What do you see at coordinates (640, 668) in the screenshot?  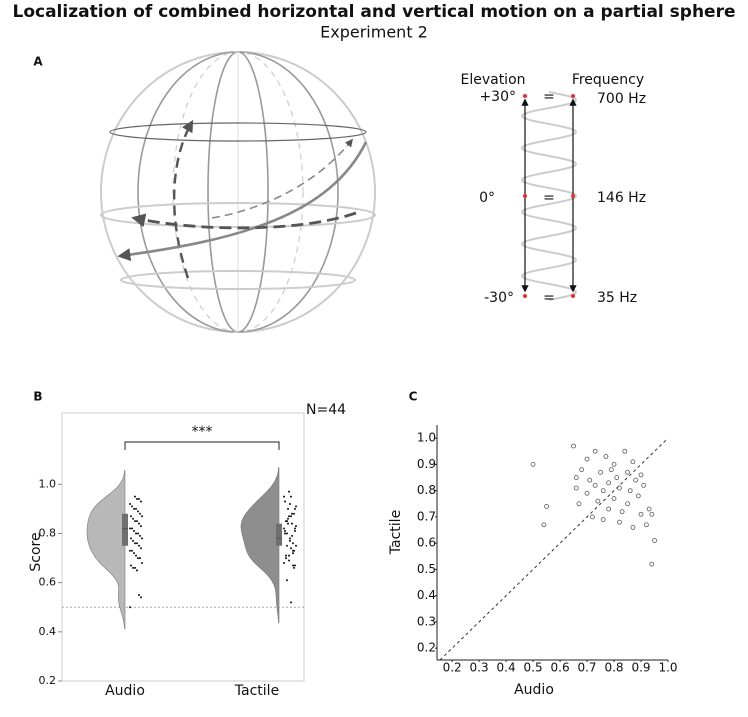 I see `x-tick-label: 0.9` at bounding box center [640, 668].